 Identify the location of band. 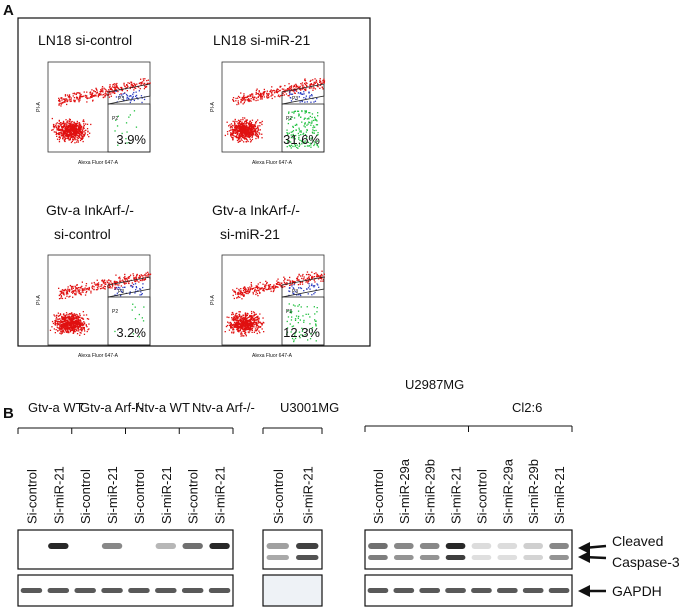
(404, 590).